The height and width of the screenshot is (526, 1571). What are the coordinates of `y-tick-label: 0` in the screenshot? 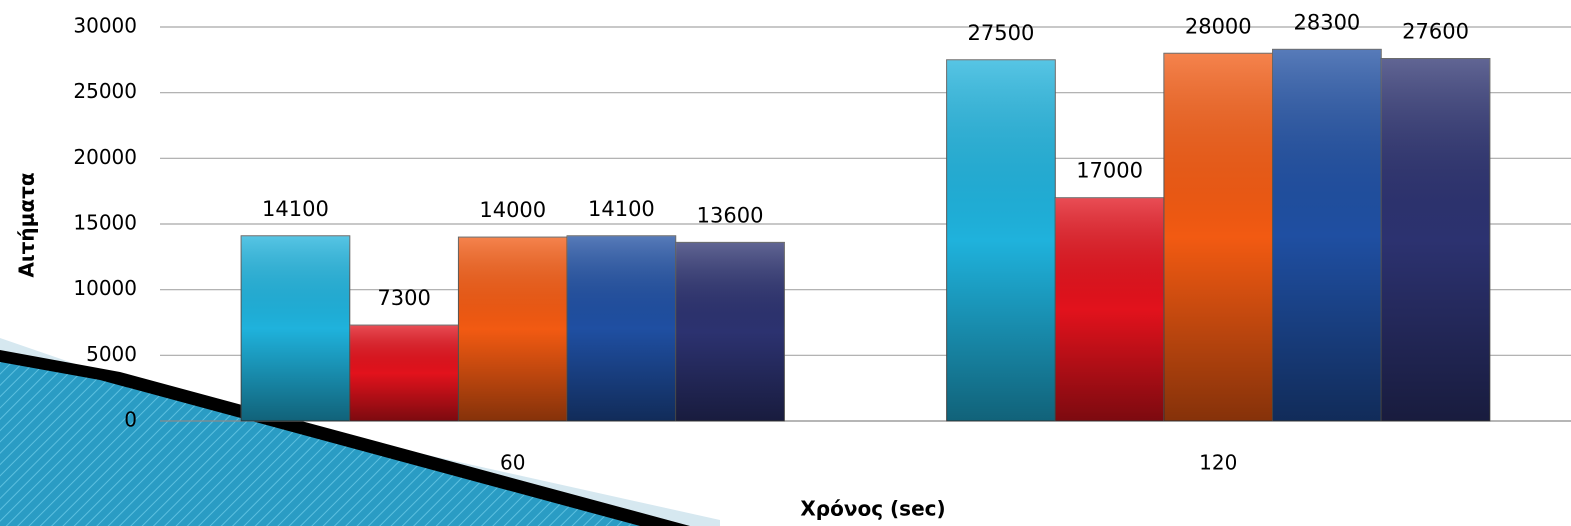 It's located at (130, 420).